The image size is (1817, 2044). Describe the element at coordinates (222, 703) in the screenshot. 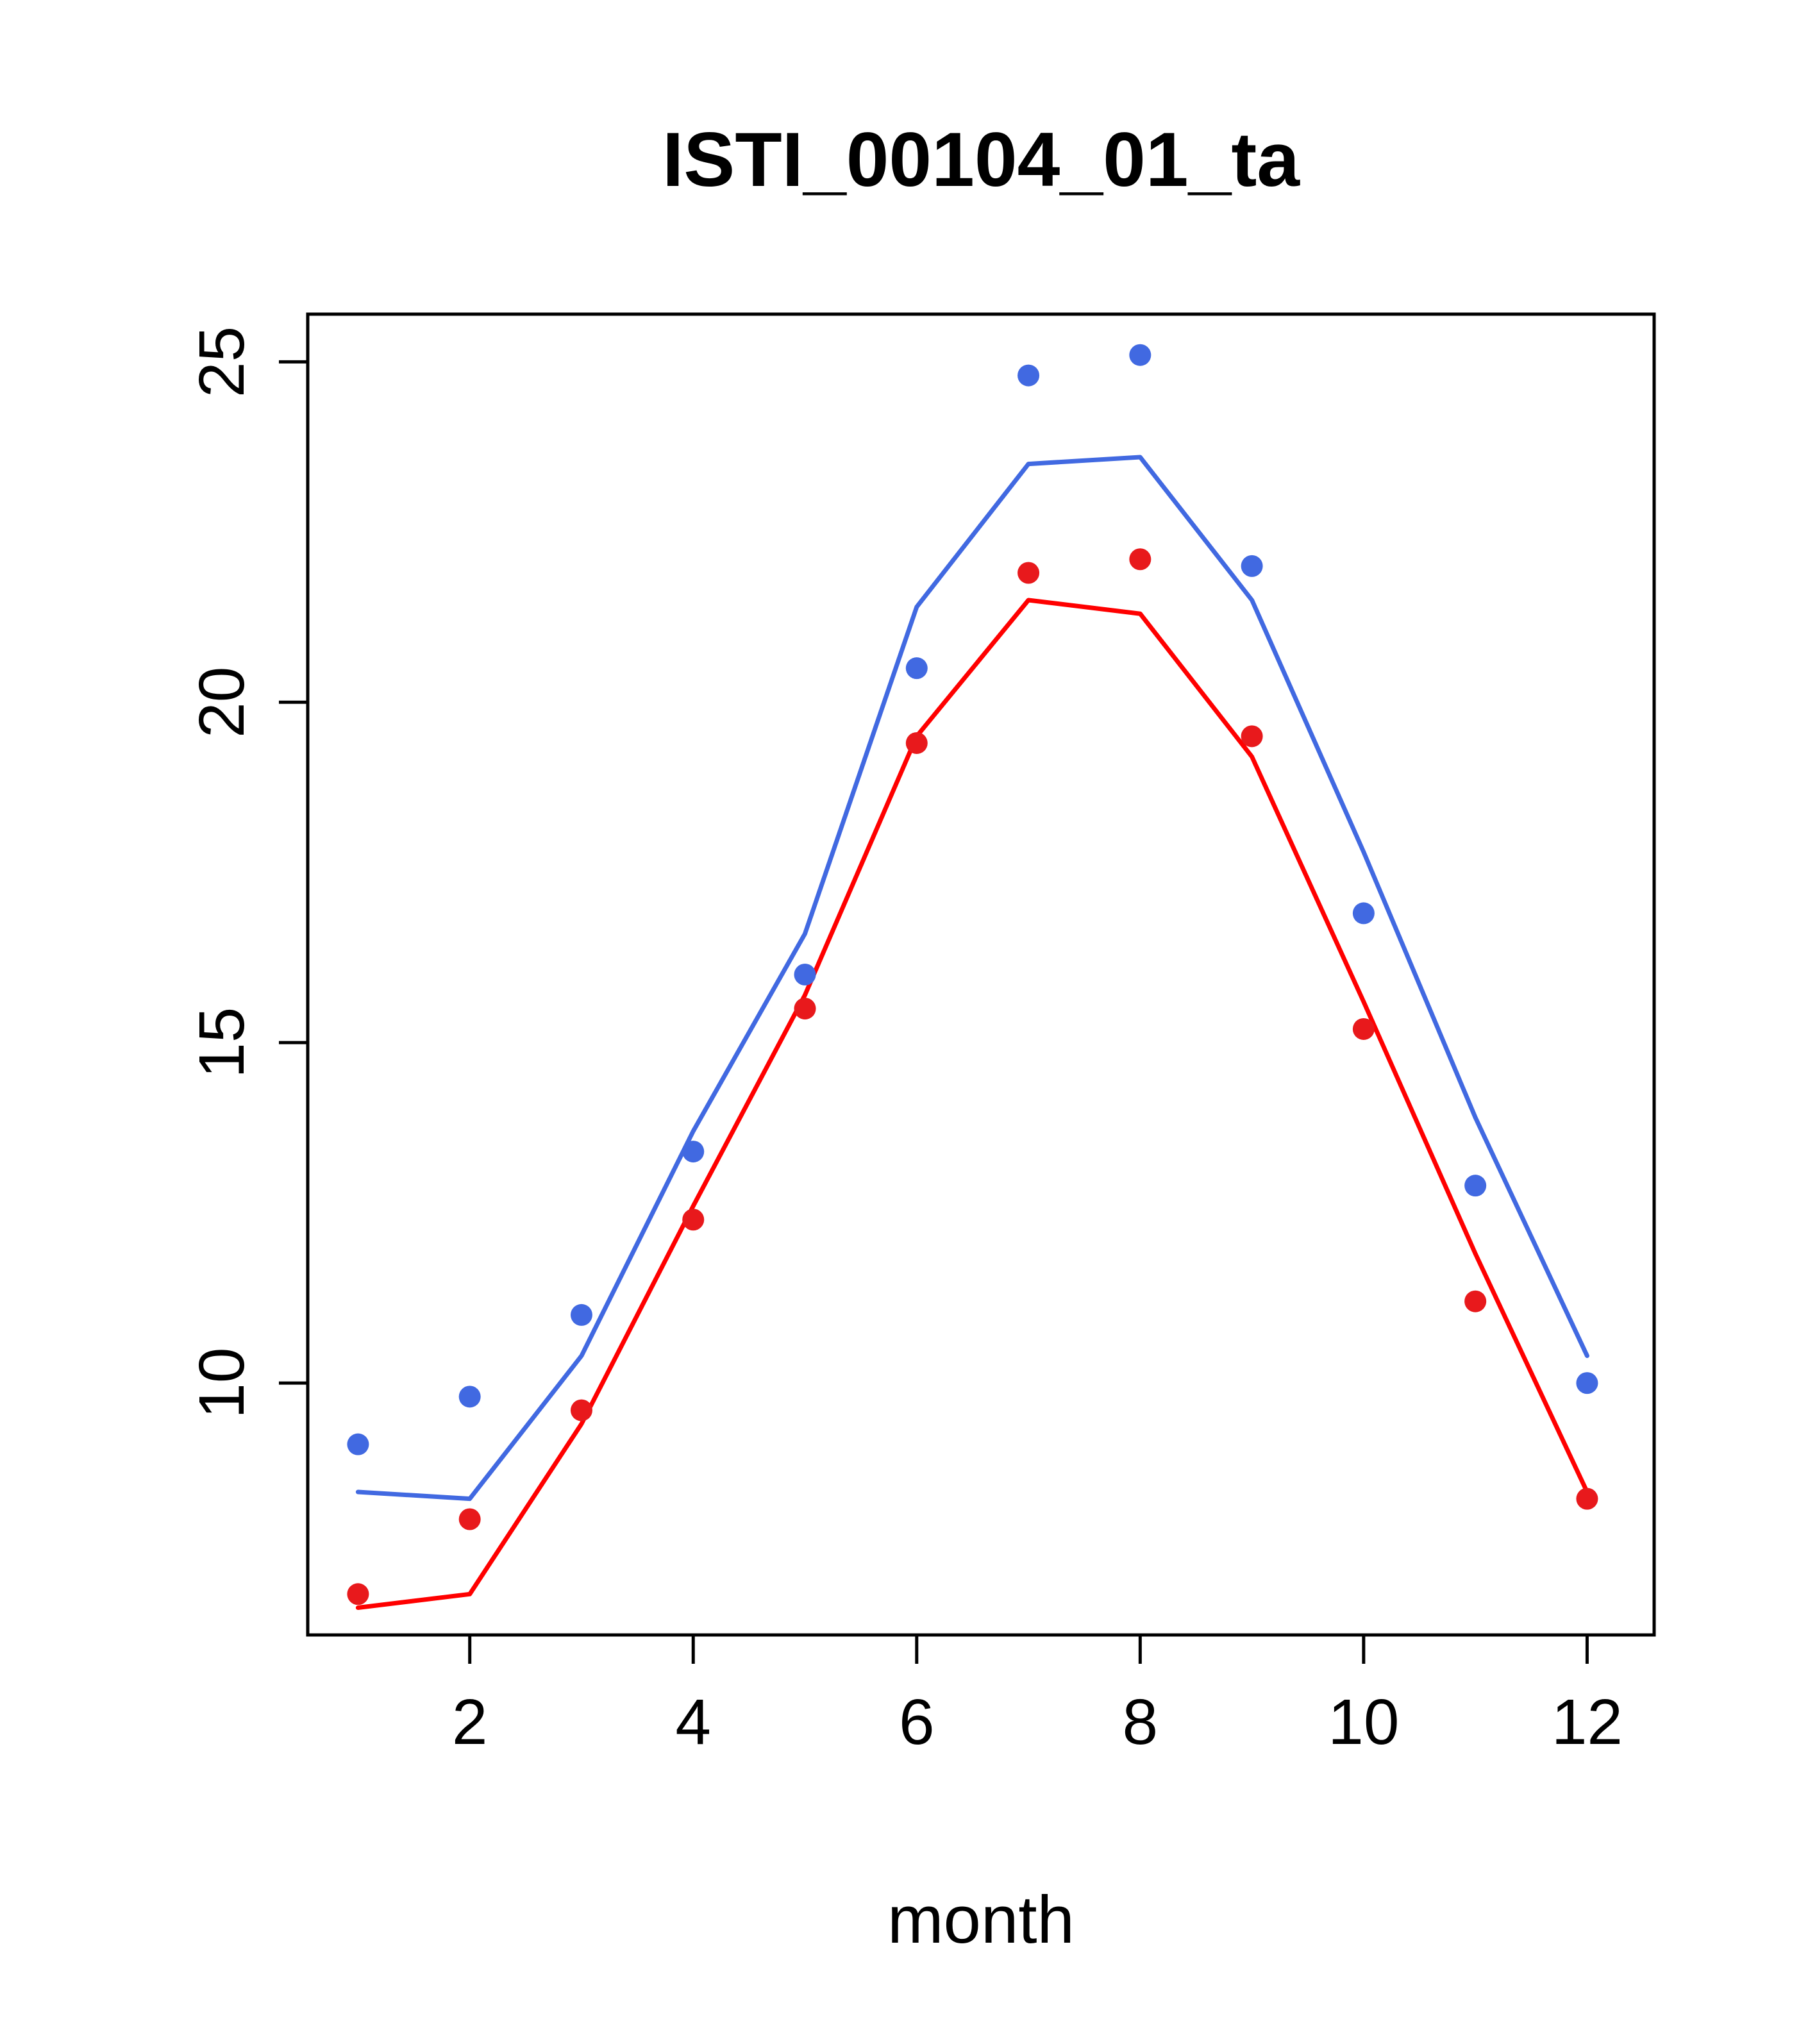

I see `y-tick-label: 20` at that location.